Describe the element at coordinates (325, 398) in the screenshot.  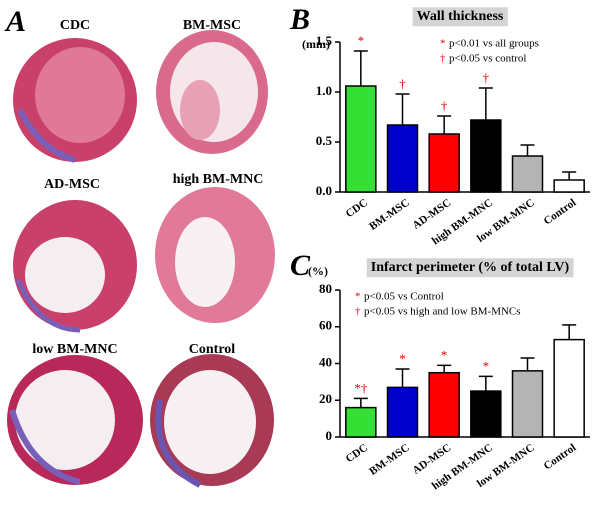
I see `y-tick-label: 20` at that location.